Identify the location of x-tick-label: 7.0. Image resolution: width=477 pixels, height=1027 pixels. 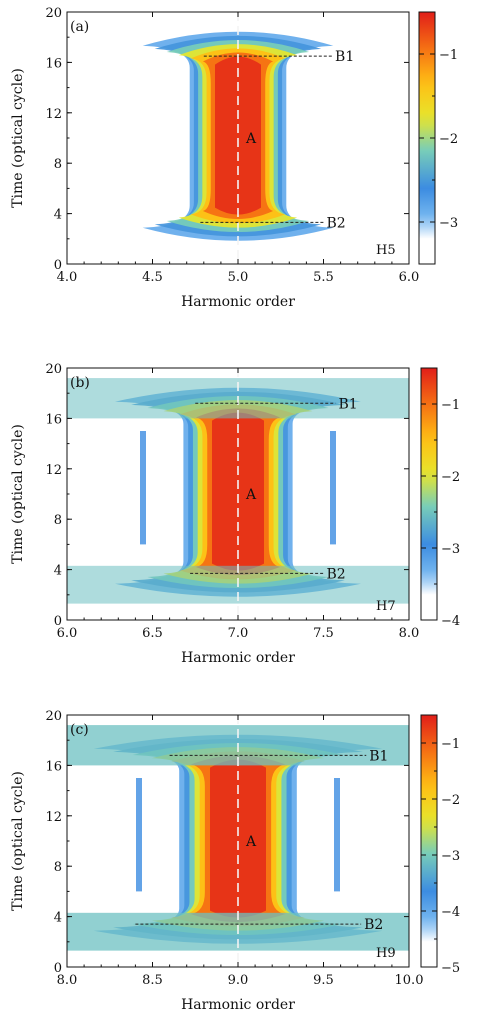
(238, 633).